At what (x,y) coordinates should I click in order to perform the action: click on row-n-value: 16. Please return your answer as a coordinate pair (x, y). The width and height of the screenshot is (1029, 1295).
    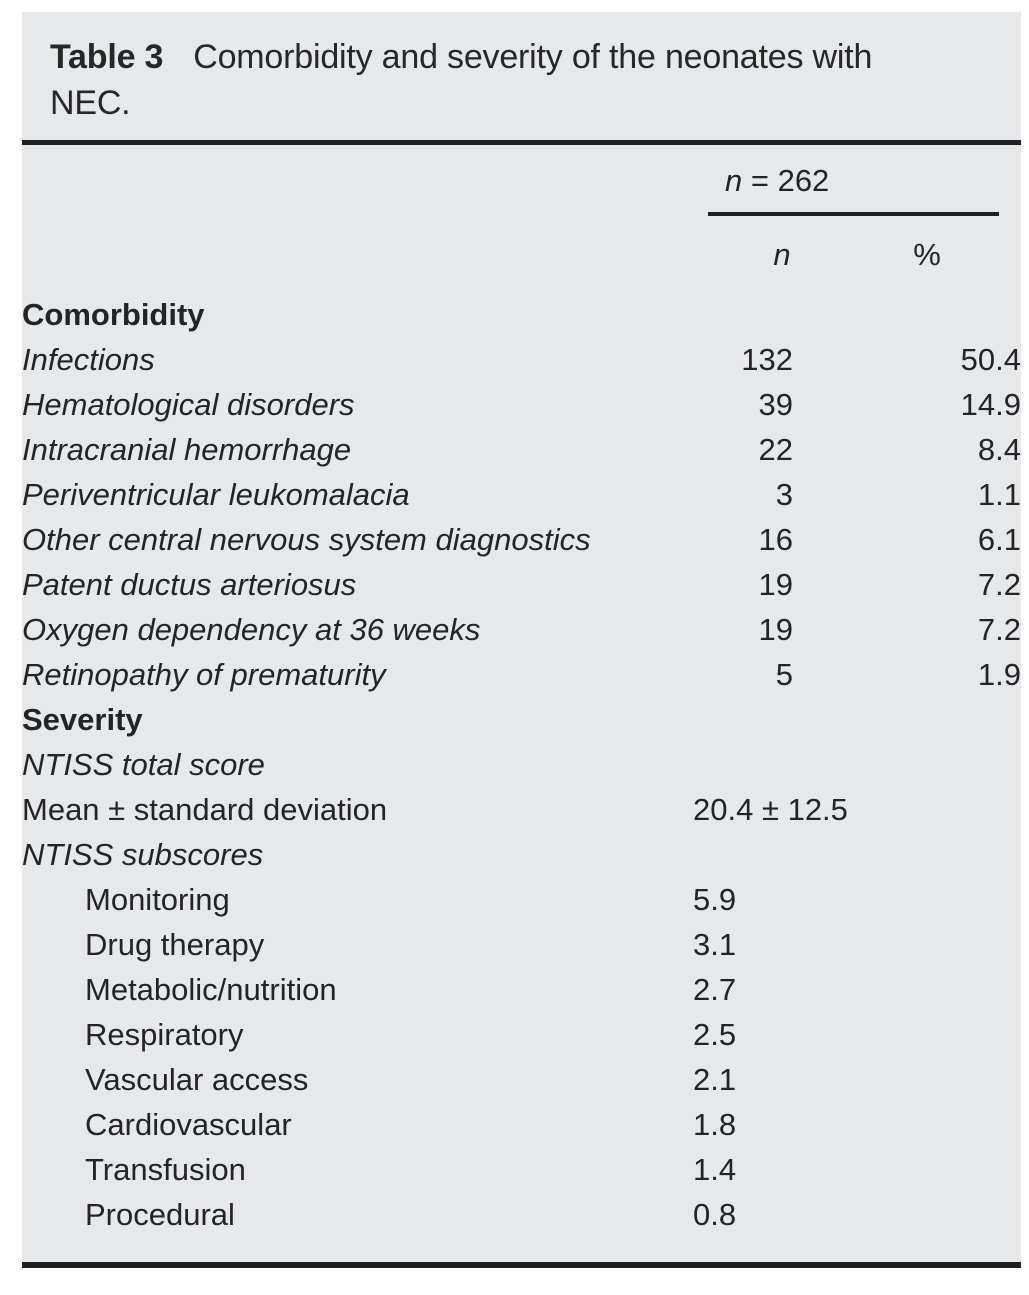
    Looking at the image, I should click on (775, 539).